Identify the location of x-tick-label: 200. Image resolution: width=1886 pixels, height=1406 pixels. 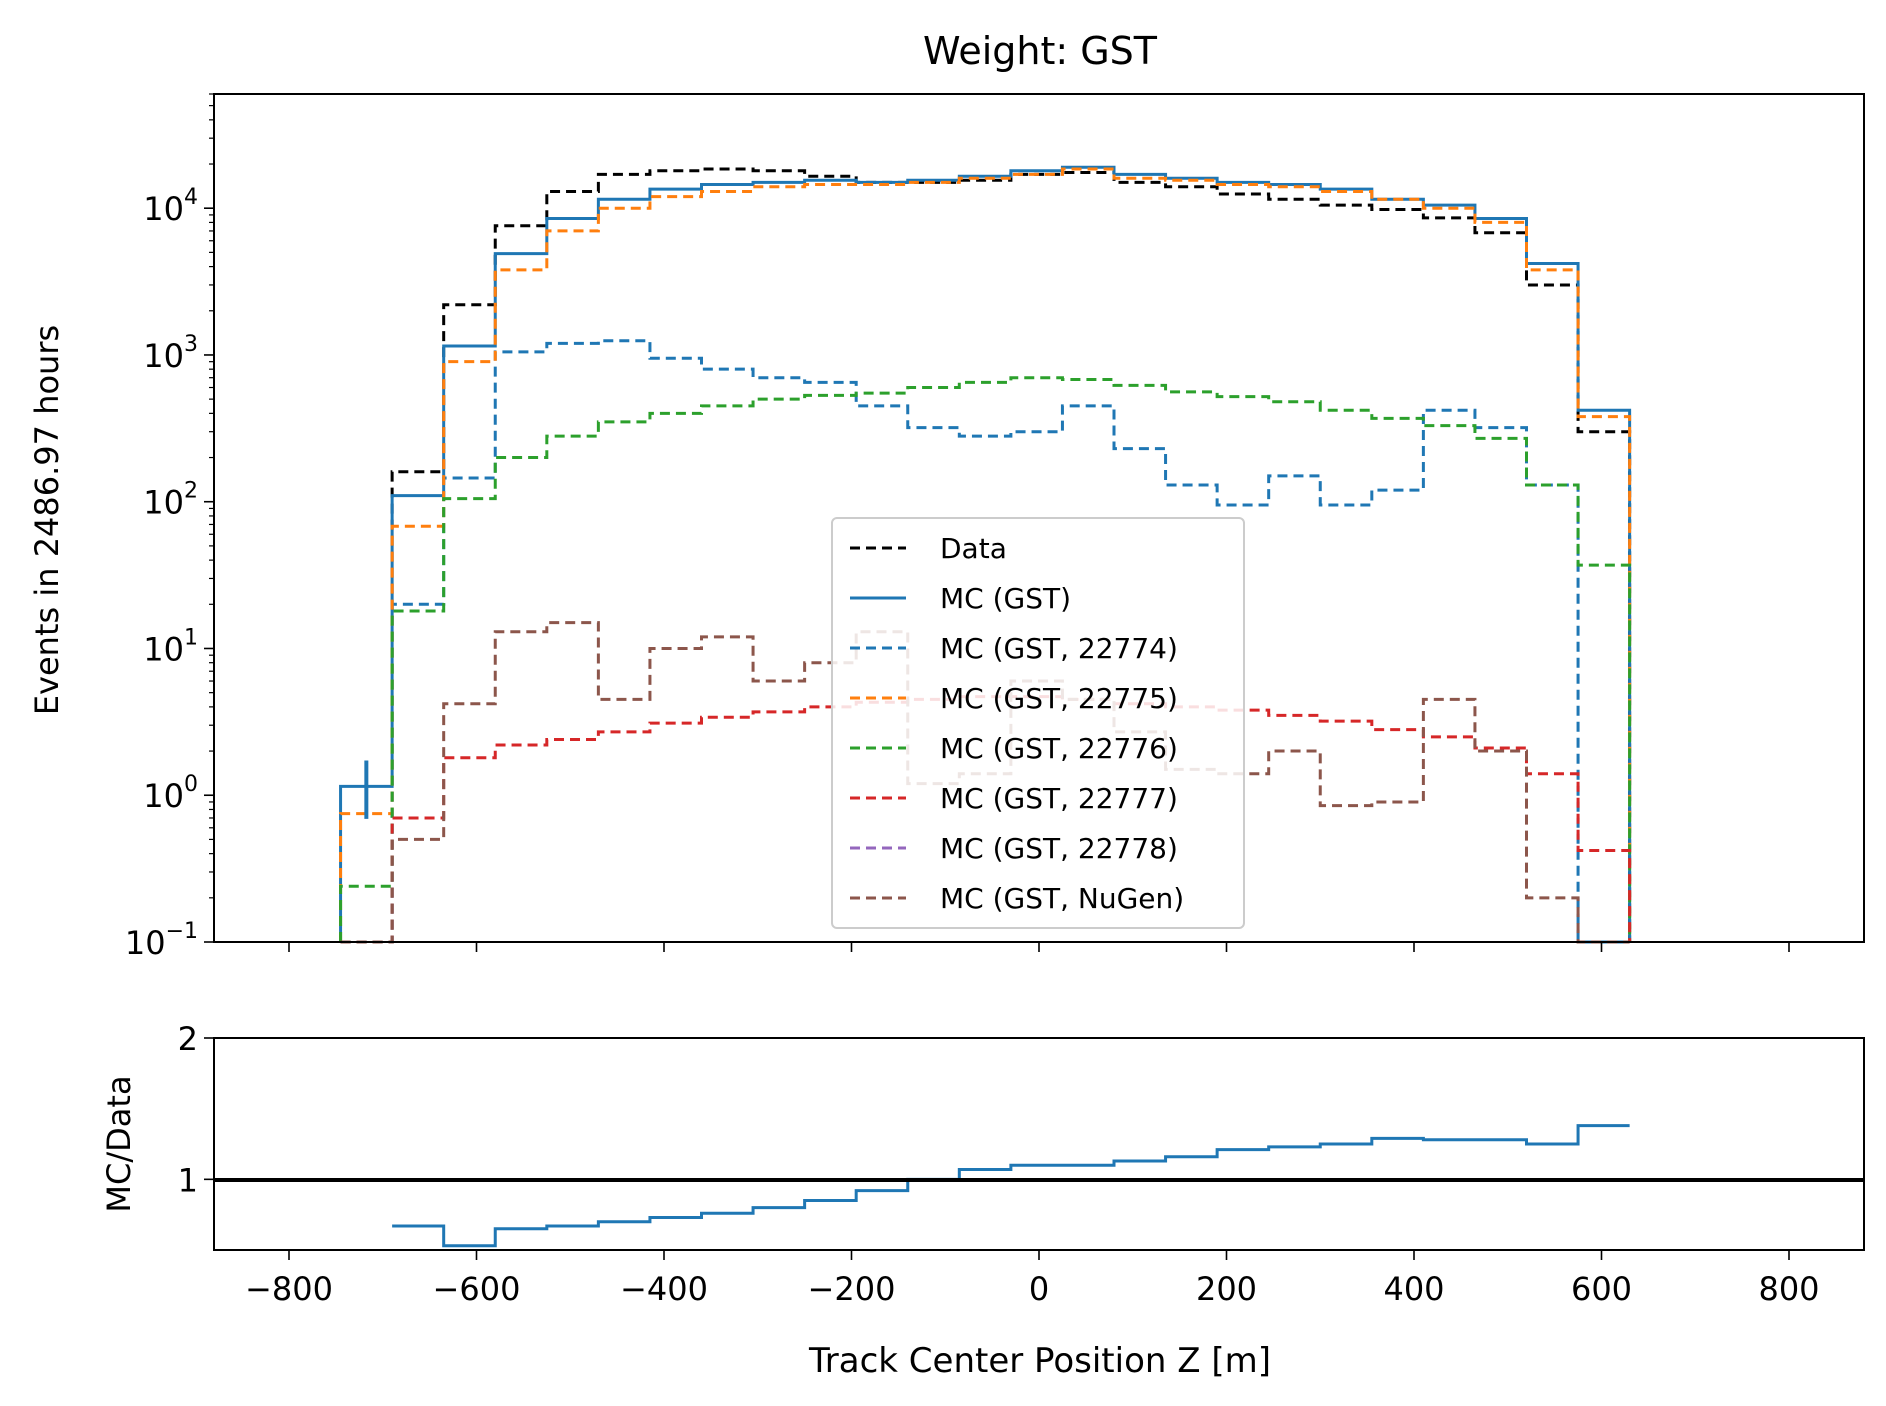
(1226, 1289).